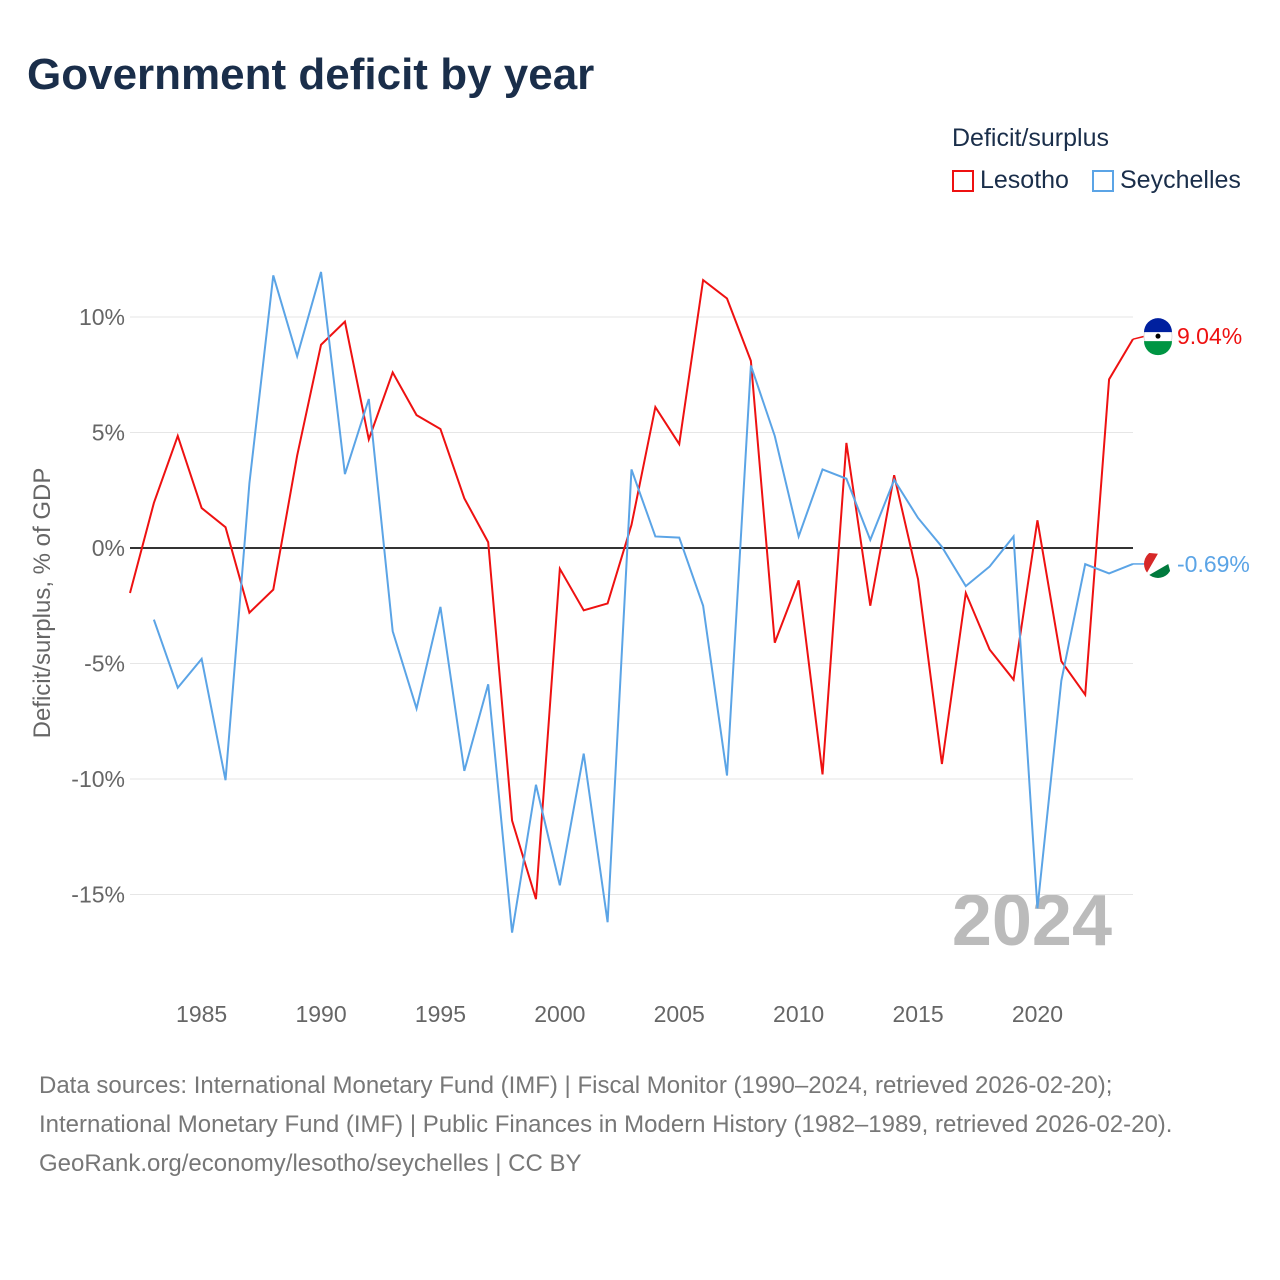 Image resolution: width=1280 pixels, height=1280 pixels. Describe the element at coordinates (559, 1014) in the screenshot. I see `x-tick-label: 2000` at that location.